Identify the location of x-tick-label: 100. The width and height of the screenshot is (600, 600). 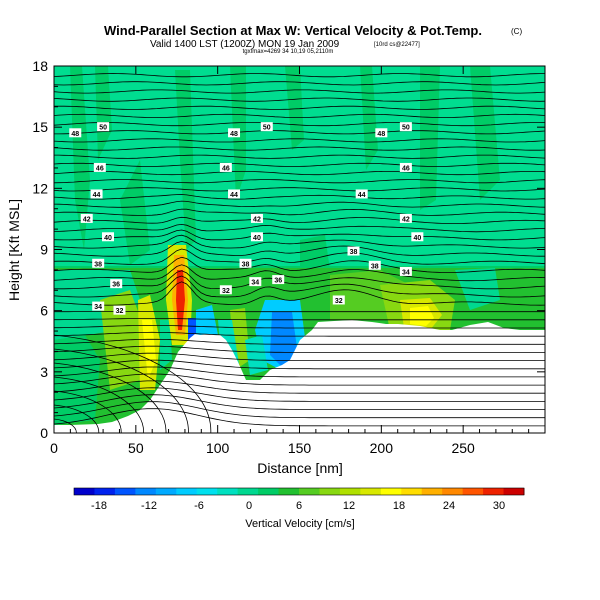
(218, 448).